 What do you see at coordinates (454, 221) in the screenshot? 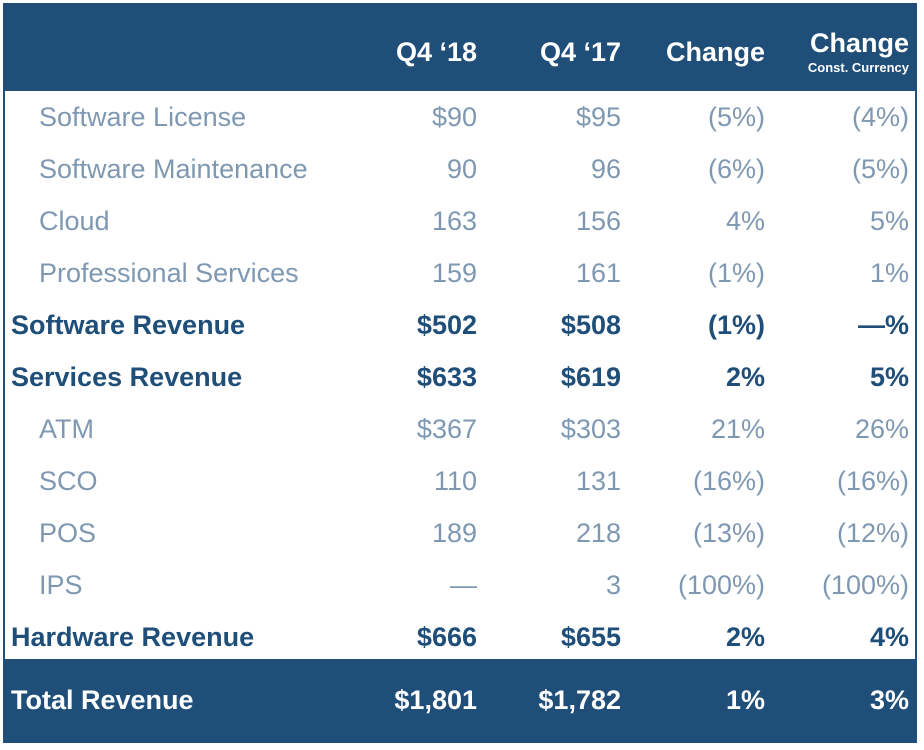
I see `row-q4-18: 163` at bounding box center [454, 221].